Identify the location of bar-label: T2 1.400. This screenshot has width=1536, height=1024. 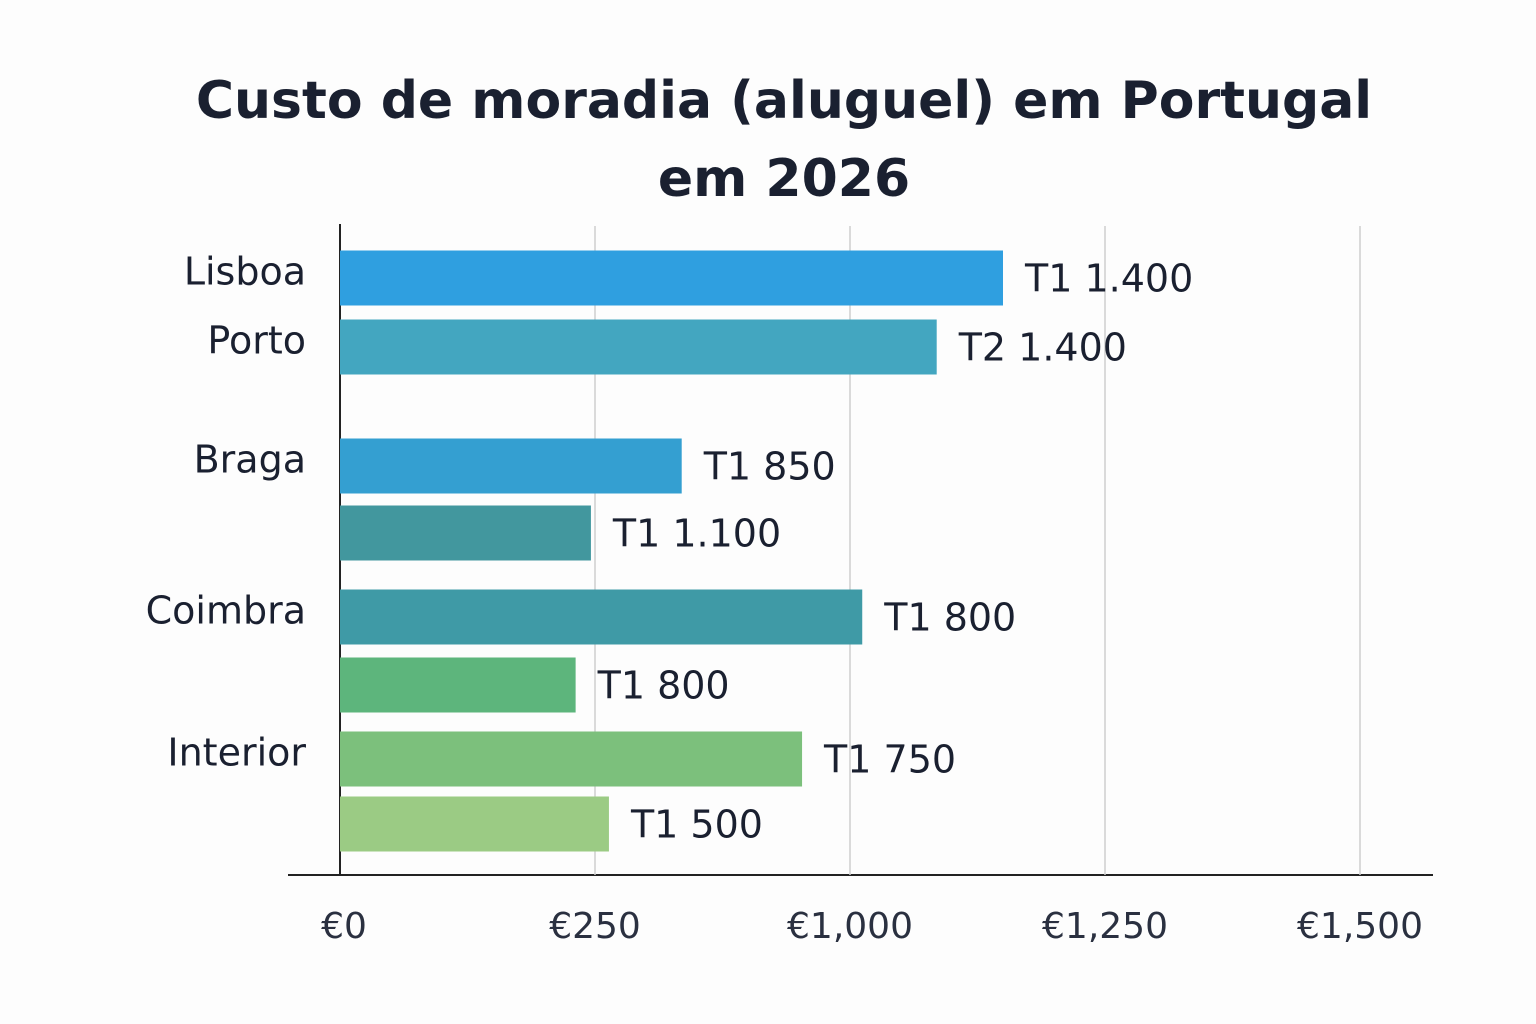
(1042, 348).